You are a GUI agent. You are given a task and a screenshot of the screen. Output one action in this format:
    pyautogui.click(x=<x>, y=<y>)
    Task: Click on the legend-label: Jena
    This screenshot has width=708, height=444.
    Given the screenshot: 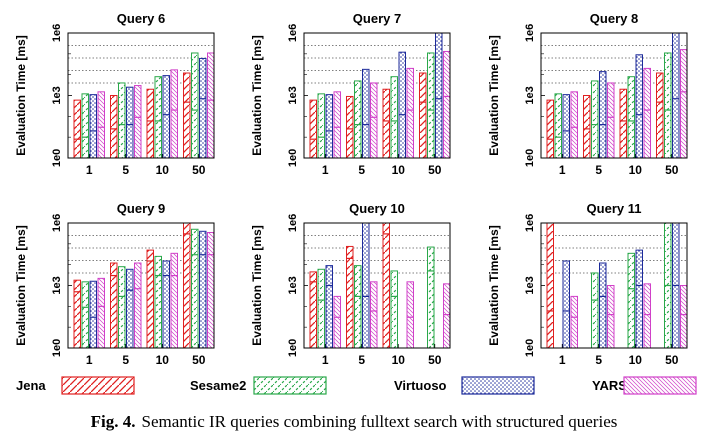 What is the action you would take?
    pyautogui.click(x=31, y=385)
    